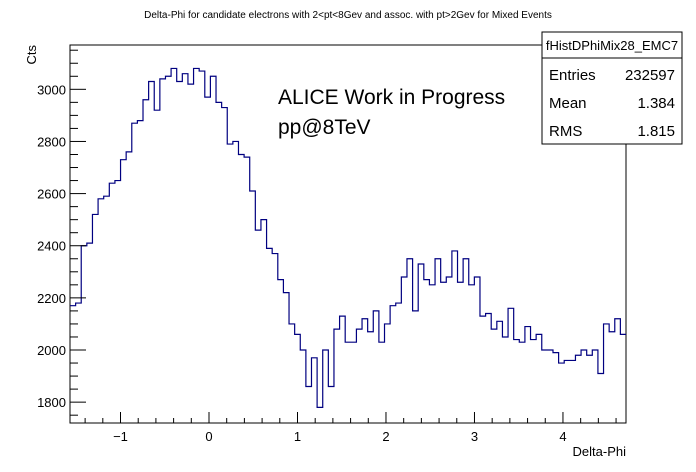 The image size is (696, 472). What do you see at coordinates (612, 45) in the screenshot?
I see `stats-histogram-name: fHistDPhiMix28_EMC7` at bounding box center [612, 45].